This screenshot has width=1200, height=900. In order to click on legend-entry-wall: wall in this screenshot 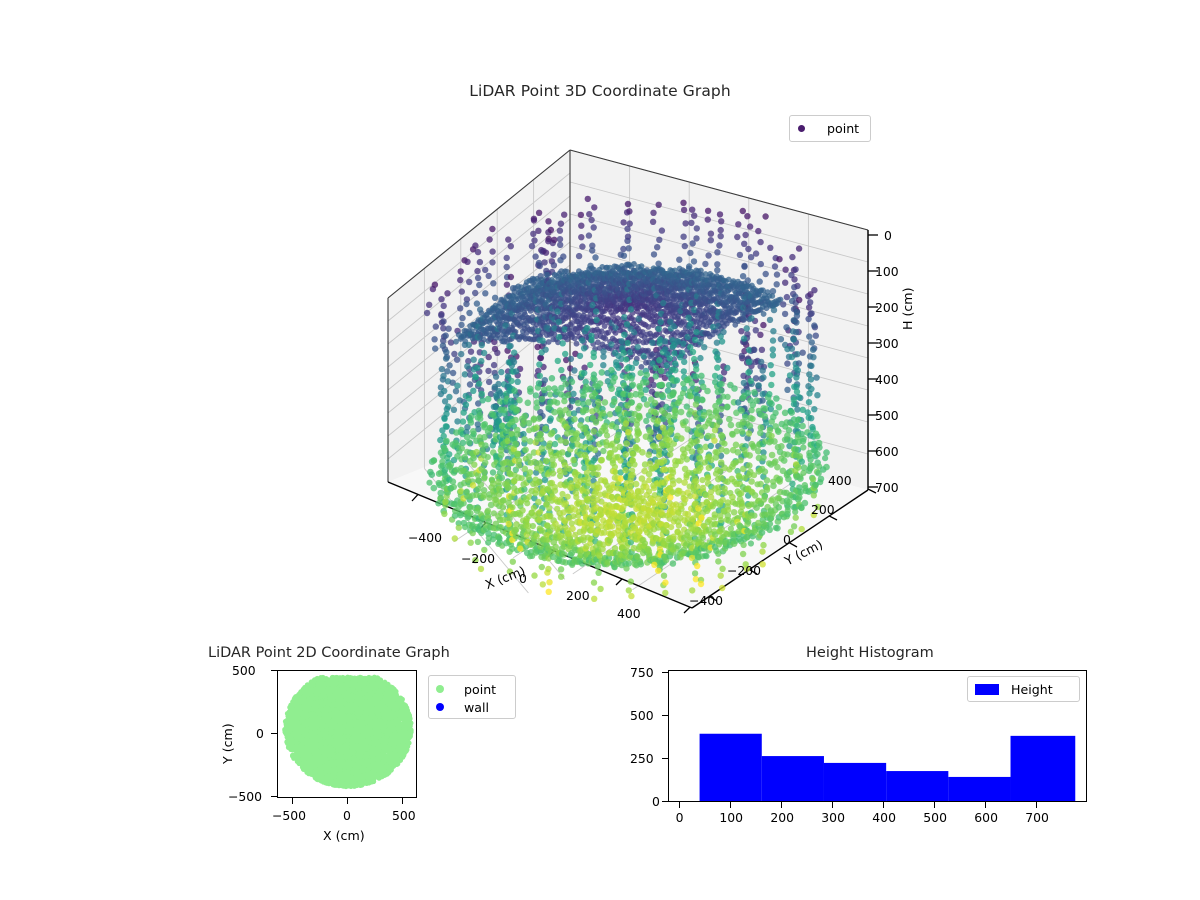, I will do `click(472, 707)`.